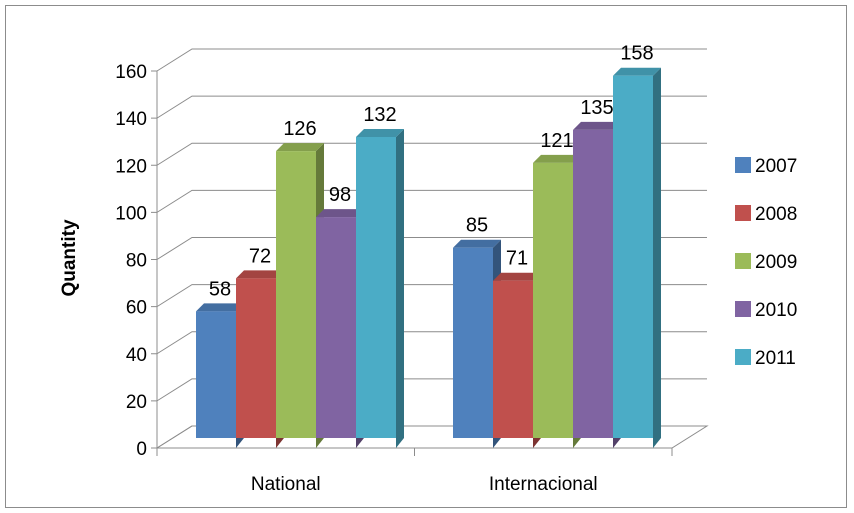  I want to click on x-tick-label: National, so click(286, 484).